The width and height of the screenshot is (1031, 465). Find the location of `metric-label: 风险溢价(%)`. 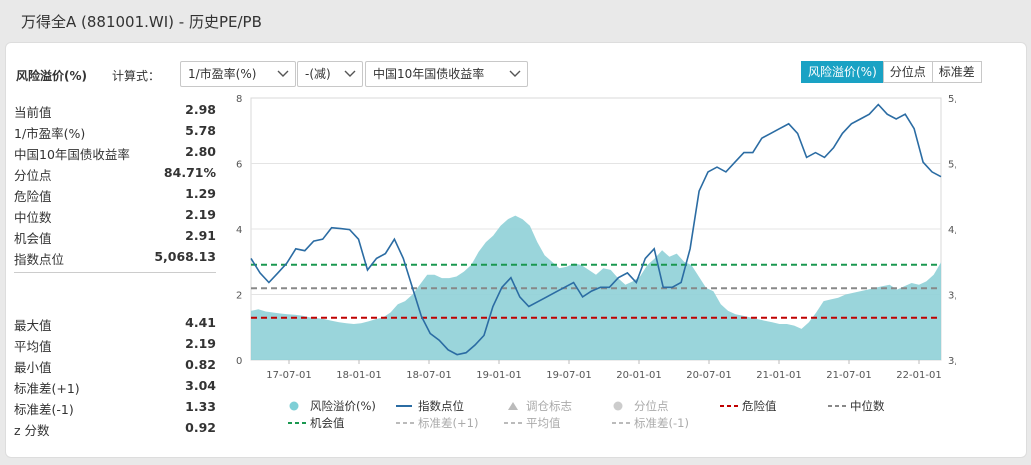

metric-label: 风险溢价(%) is located at coordinates (51, 76).